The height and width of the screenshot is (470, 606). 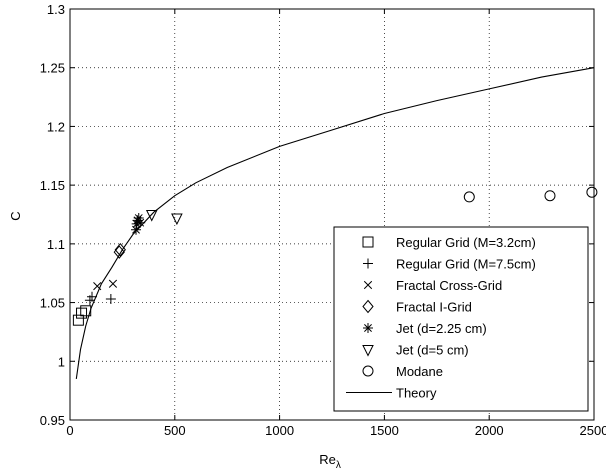 What do you see at coordinates (61, 361) in the screenshot?
I see `y-tick-label: 1` at bounding box center [61, 361].